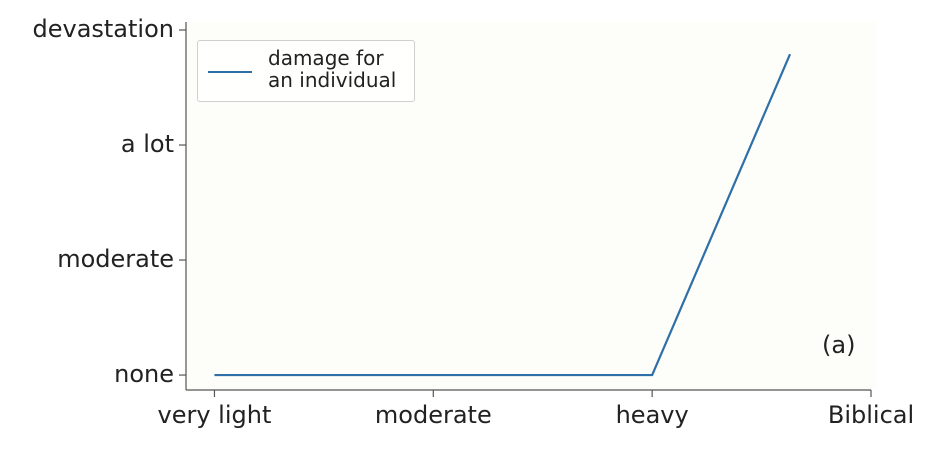 The height and width of the screenshot is (450, 933). What do you see at coordinates (115, 259) in the screenshot?
I see `y-tick-label: moderate` at bounding box center [115, 259].